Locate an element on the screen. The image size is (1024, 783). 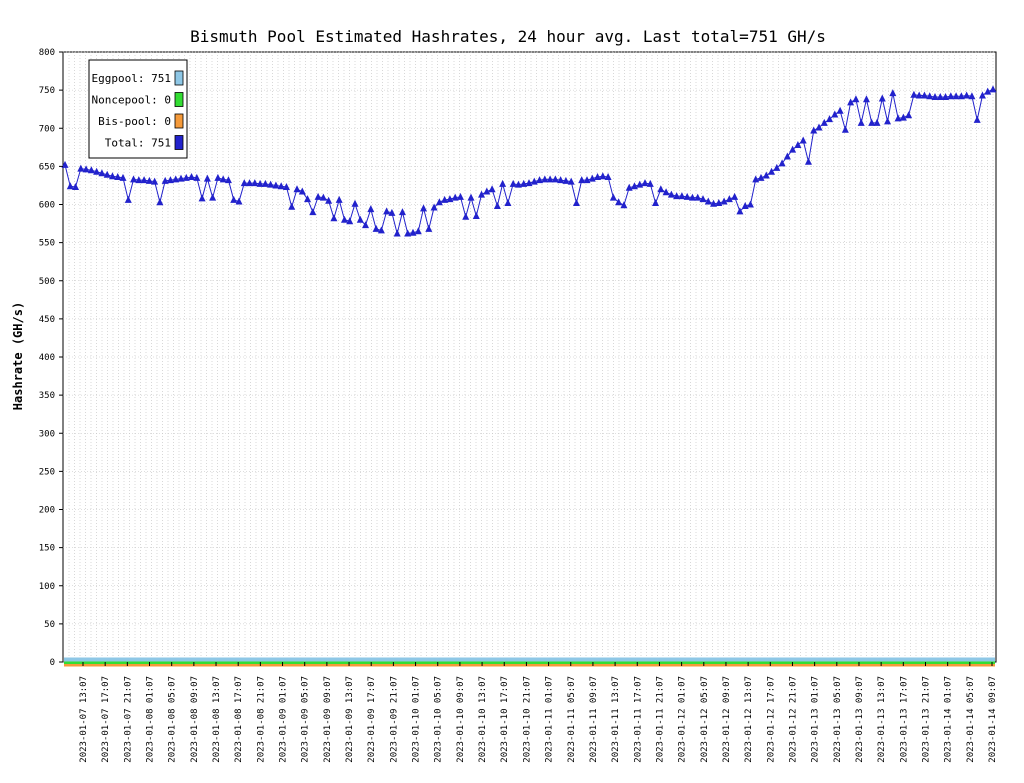
x-tick-label: 2023-01-10 05:07 is located at coordinates (439, 719).